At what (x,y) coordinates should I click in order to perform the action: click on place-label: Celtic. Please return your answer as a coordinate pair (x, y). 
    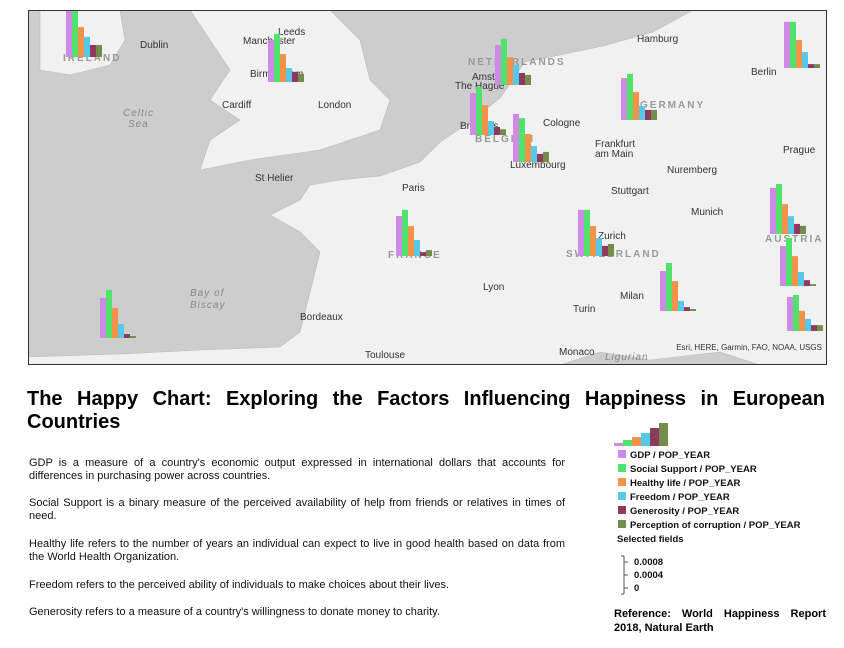
    Looking at the image, I should click on (138, 113).